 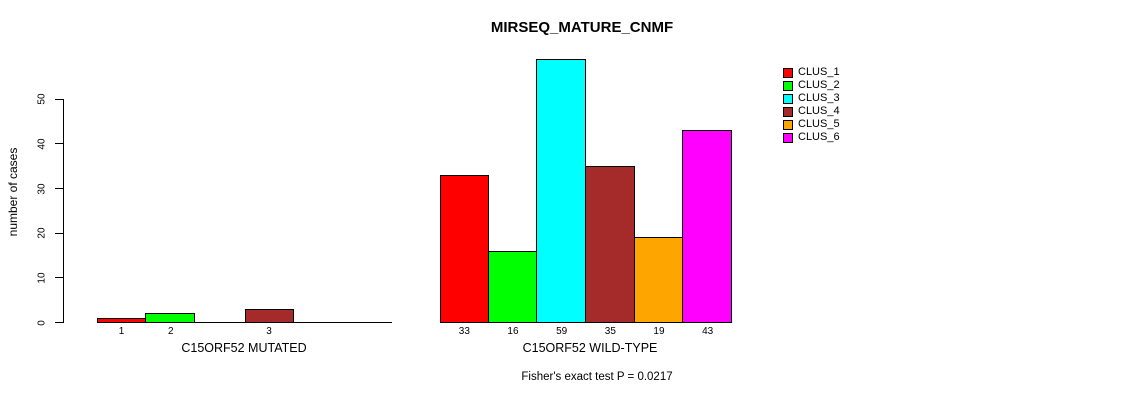 I want to click on y-tick-label: 0, so click(x=42, y=322).